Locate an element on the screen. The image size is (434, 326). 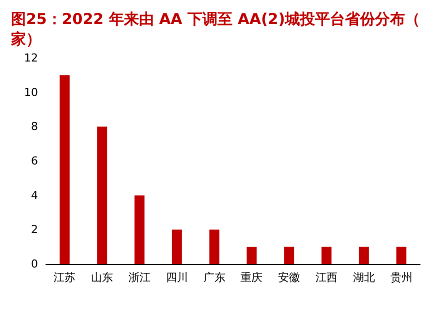
y-tick-label: 0 is located at coordinates (34, 264).